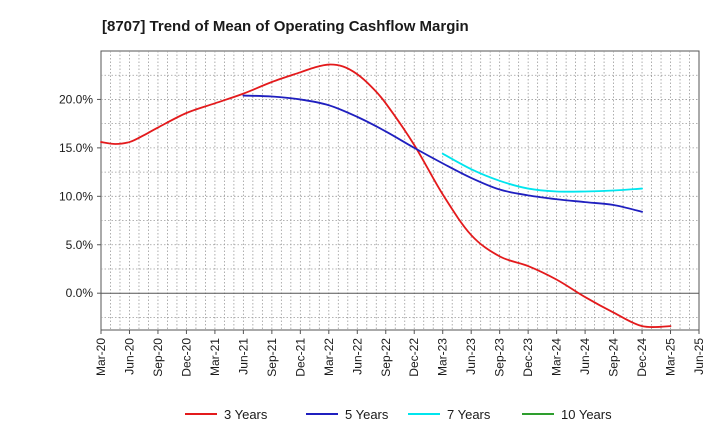 This screenshot has width=720, height=440. What do you see at coordinates (398, 414) in the screenshot?
I see `legend: 3 Years 5 Years 7 Years 10 Years` at bounding box center [398, 414].